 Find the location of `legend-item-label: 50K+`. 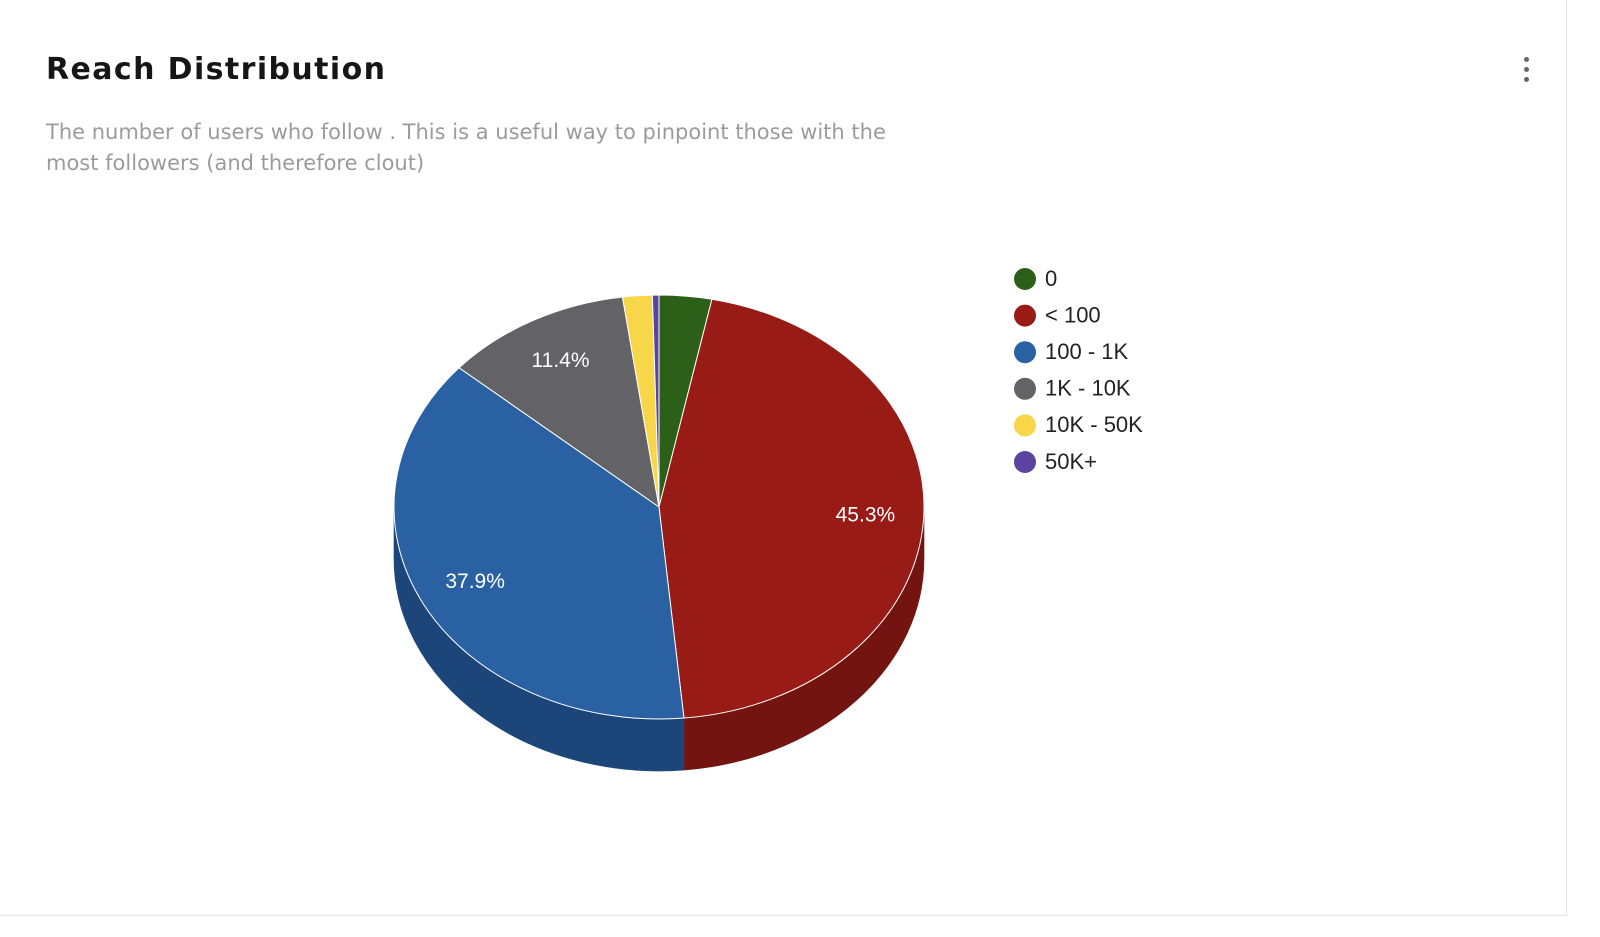

legend-item-label: 50K+ is located at coordinates (1071, 461).